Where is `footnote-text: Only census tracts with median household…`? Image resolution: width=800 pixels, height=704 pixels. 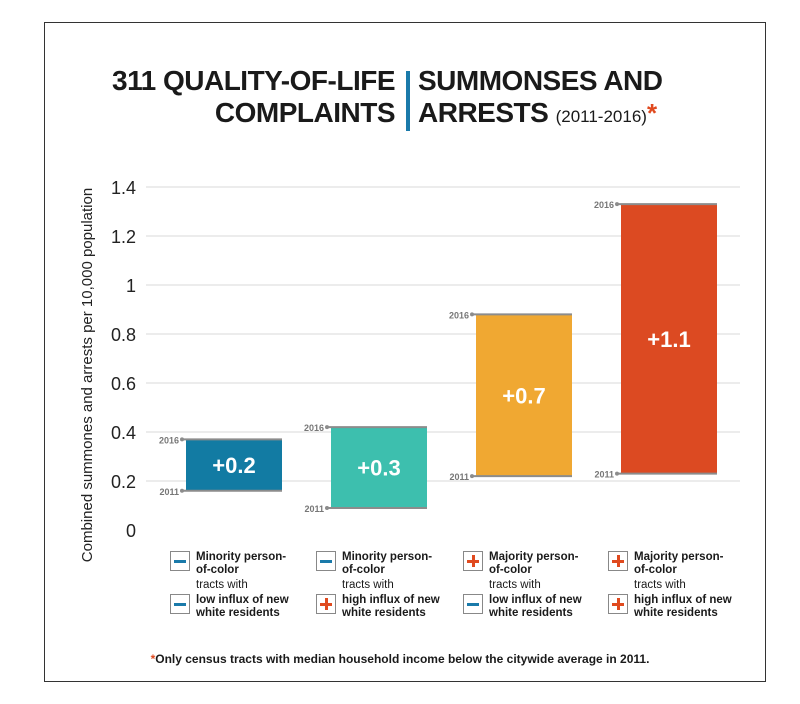
footnote-text: Only census tracts with median household… is located at coordinates (402, 659).